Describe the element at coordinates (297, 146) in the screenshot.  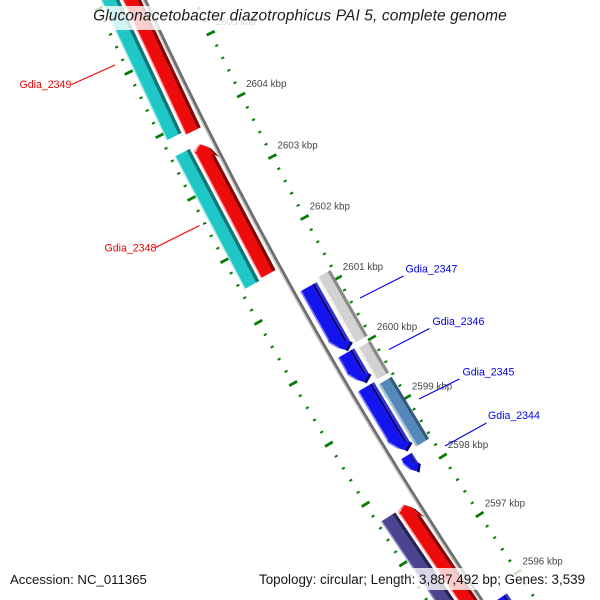
I see `svg-text: 2603 kbp` at that location.